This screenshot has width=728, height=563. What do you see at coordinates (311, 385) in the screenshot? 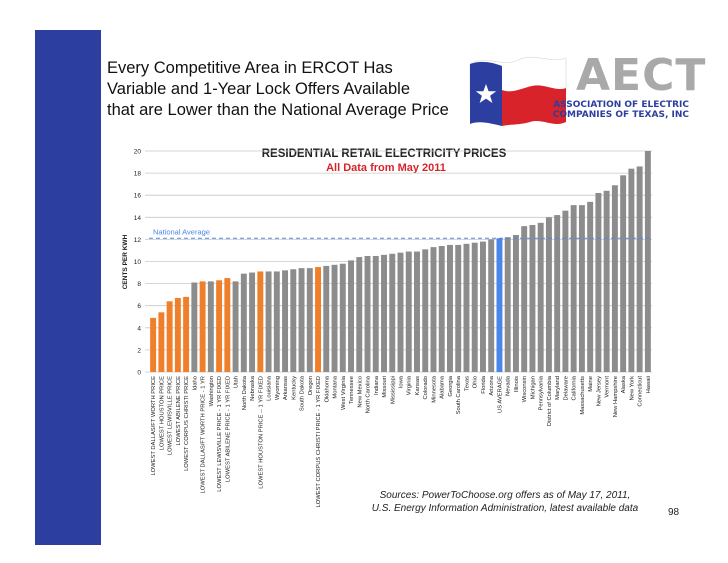
I see `x-tick-label: Oregon` at bounding box center [311, 385].